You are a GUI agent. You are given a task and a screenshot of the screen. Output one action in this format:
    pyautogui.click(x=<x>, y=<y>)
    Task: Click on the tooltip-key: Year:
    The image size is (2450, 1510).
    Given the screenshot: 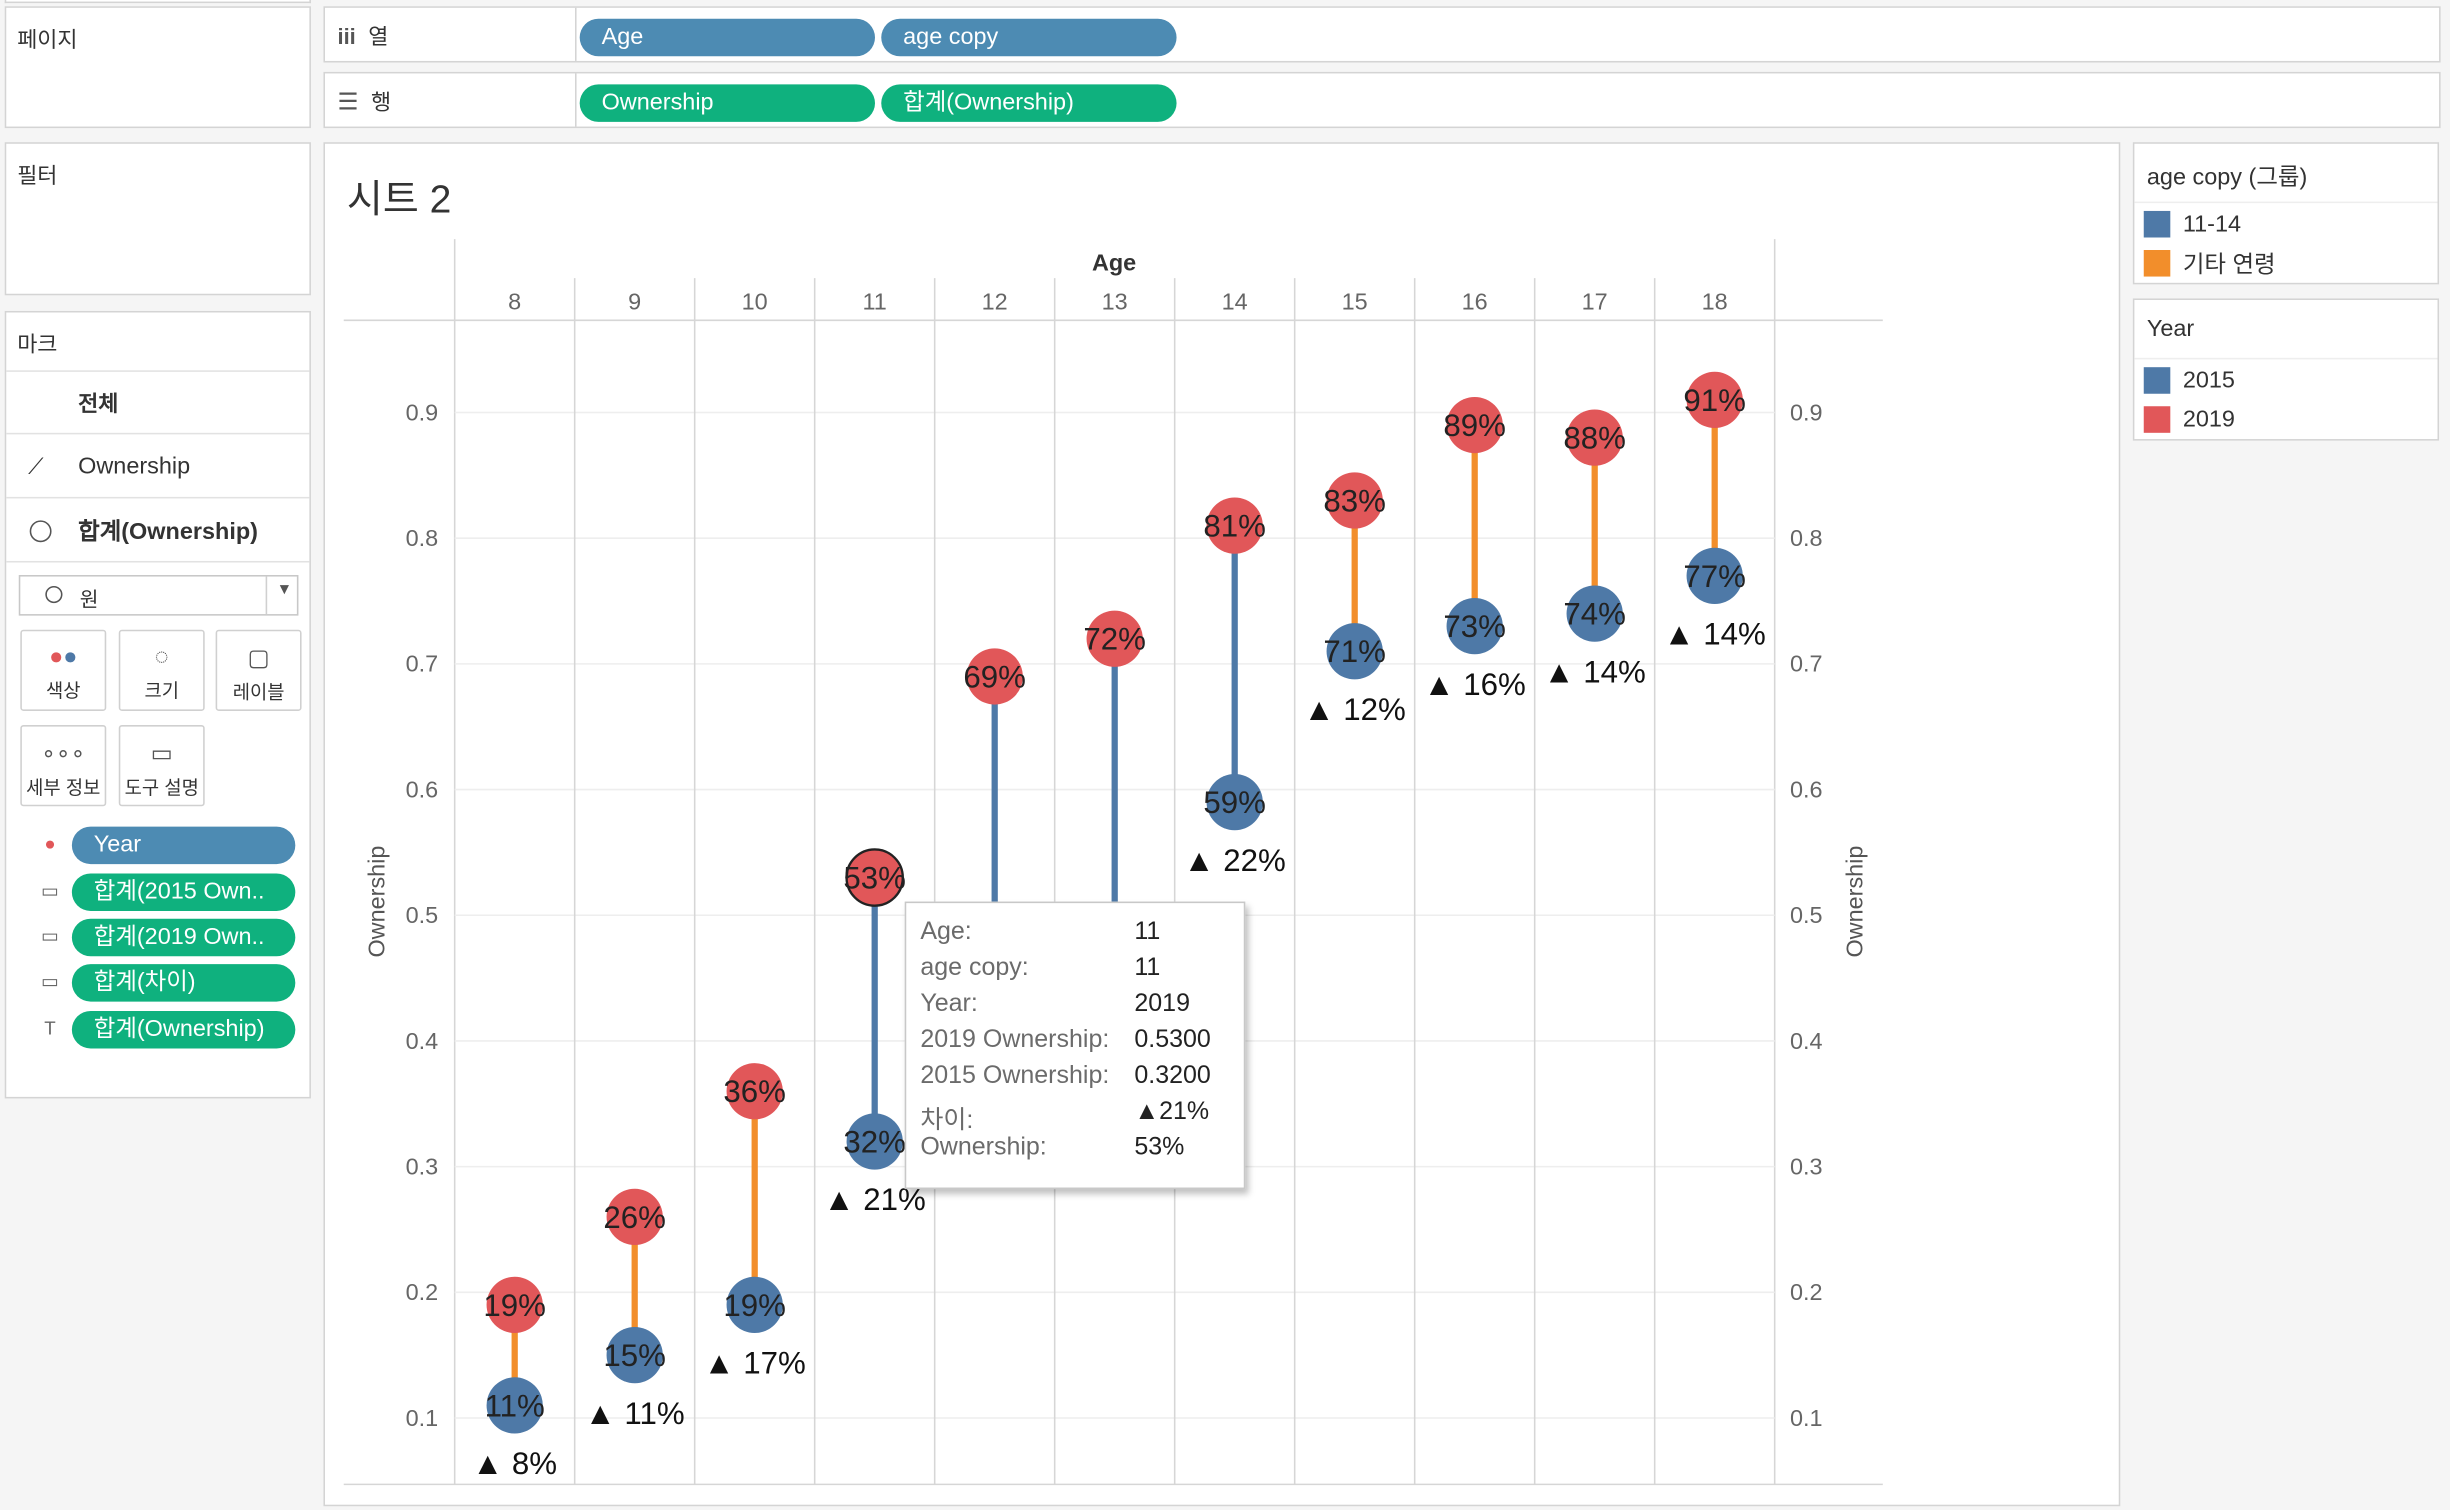 What is the action you would take?
    pyautogui.click(x=949, y=1004)
    